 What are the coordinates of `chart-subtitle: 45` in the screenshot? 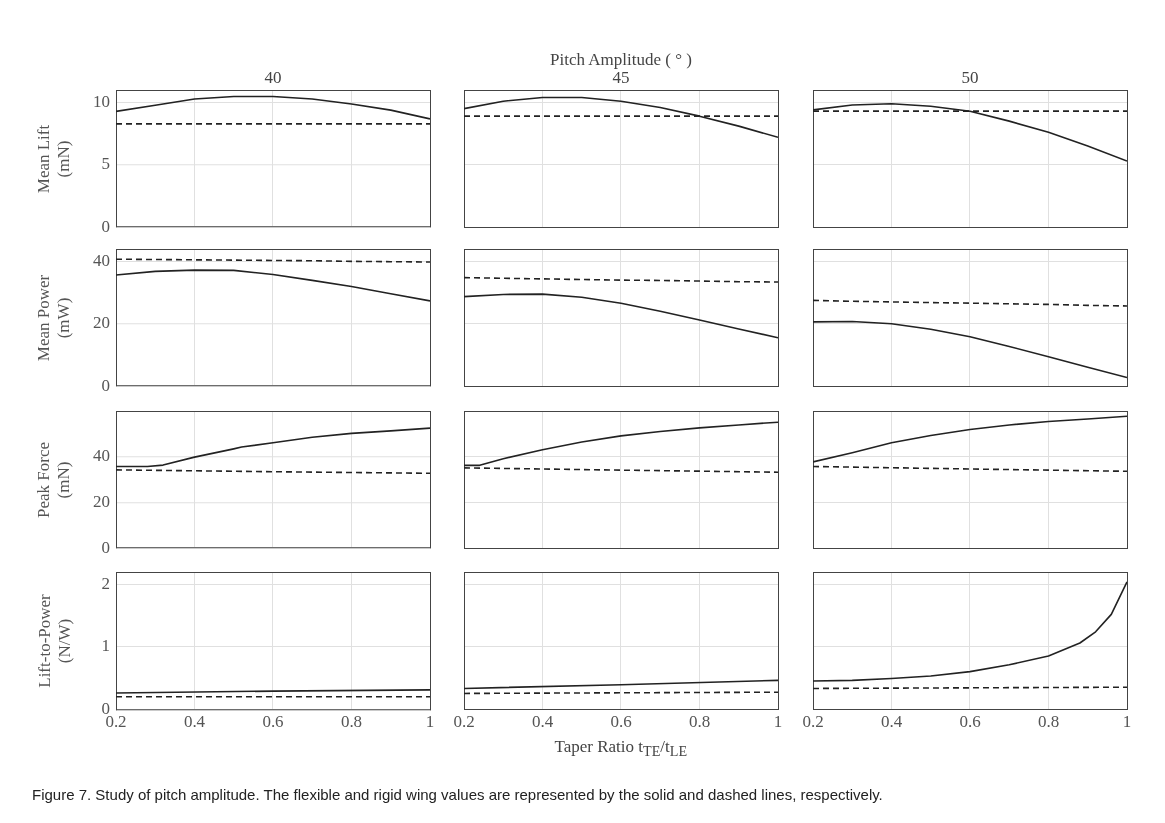 It's located at (621, 78).